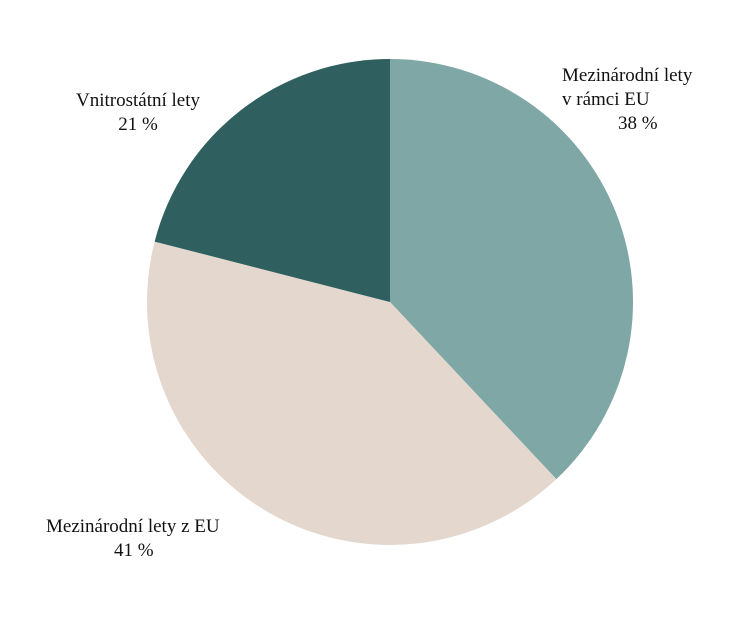 This screenshot has height=627, width=746. Describe the element at coordinates (627, 75) in the screenshot. I see `slice-label-intra-eu-line-1: Mezinárodní lety` at that location.